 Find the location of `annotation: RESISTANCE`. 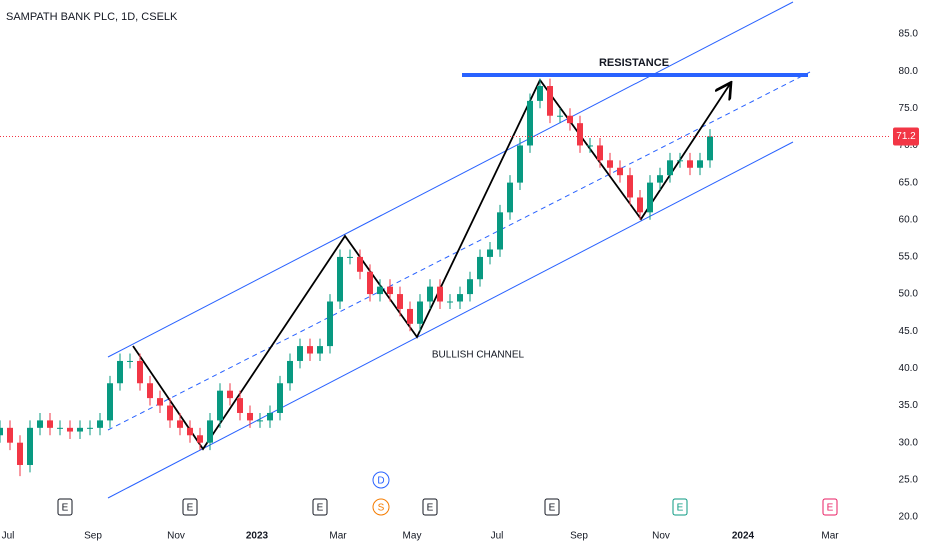

annotation: RESISTANCE is located at coordinates (634, 63).